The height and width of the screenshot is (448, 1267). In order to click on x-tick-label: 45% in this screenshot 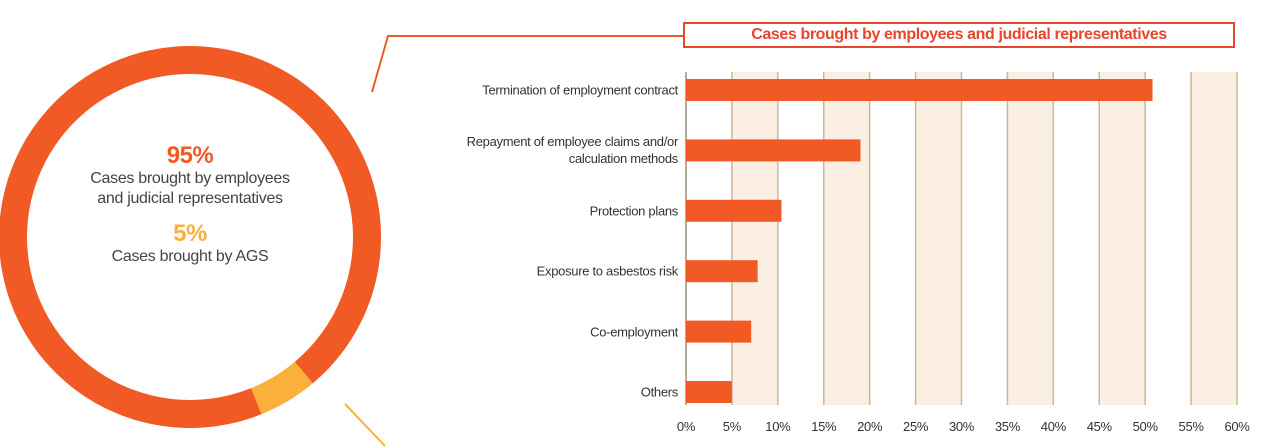, I will do `click(1099, 426)`.